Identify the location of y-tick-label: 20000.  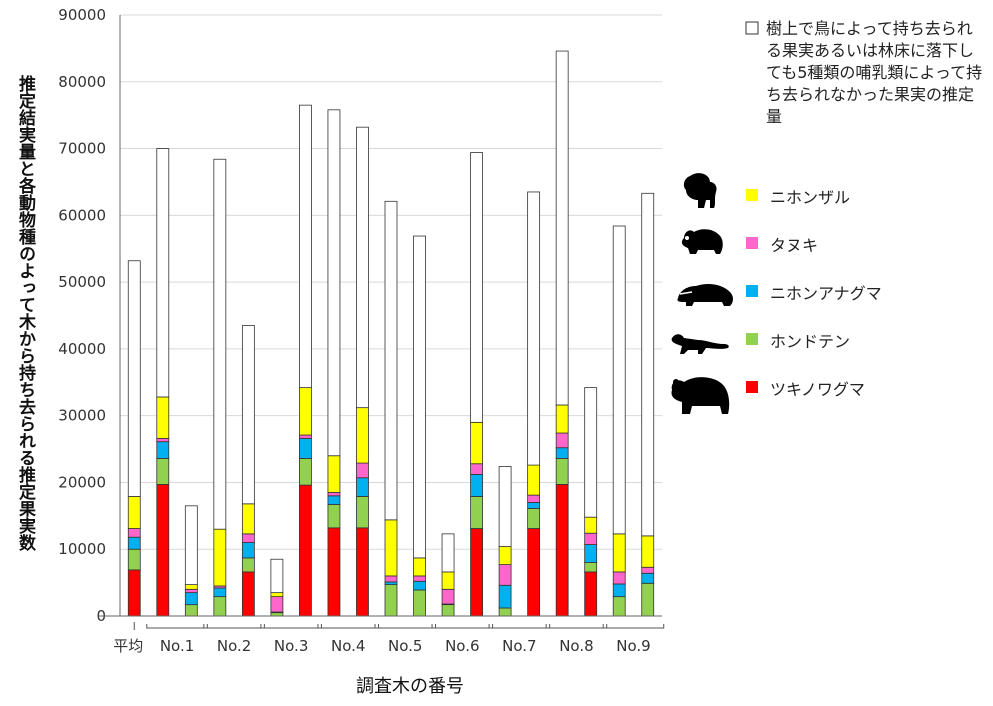
(82, 482).